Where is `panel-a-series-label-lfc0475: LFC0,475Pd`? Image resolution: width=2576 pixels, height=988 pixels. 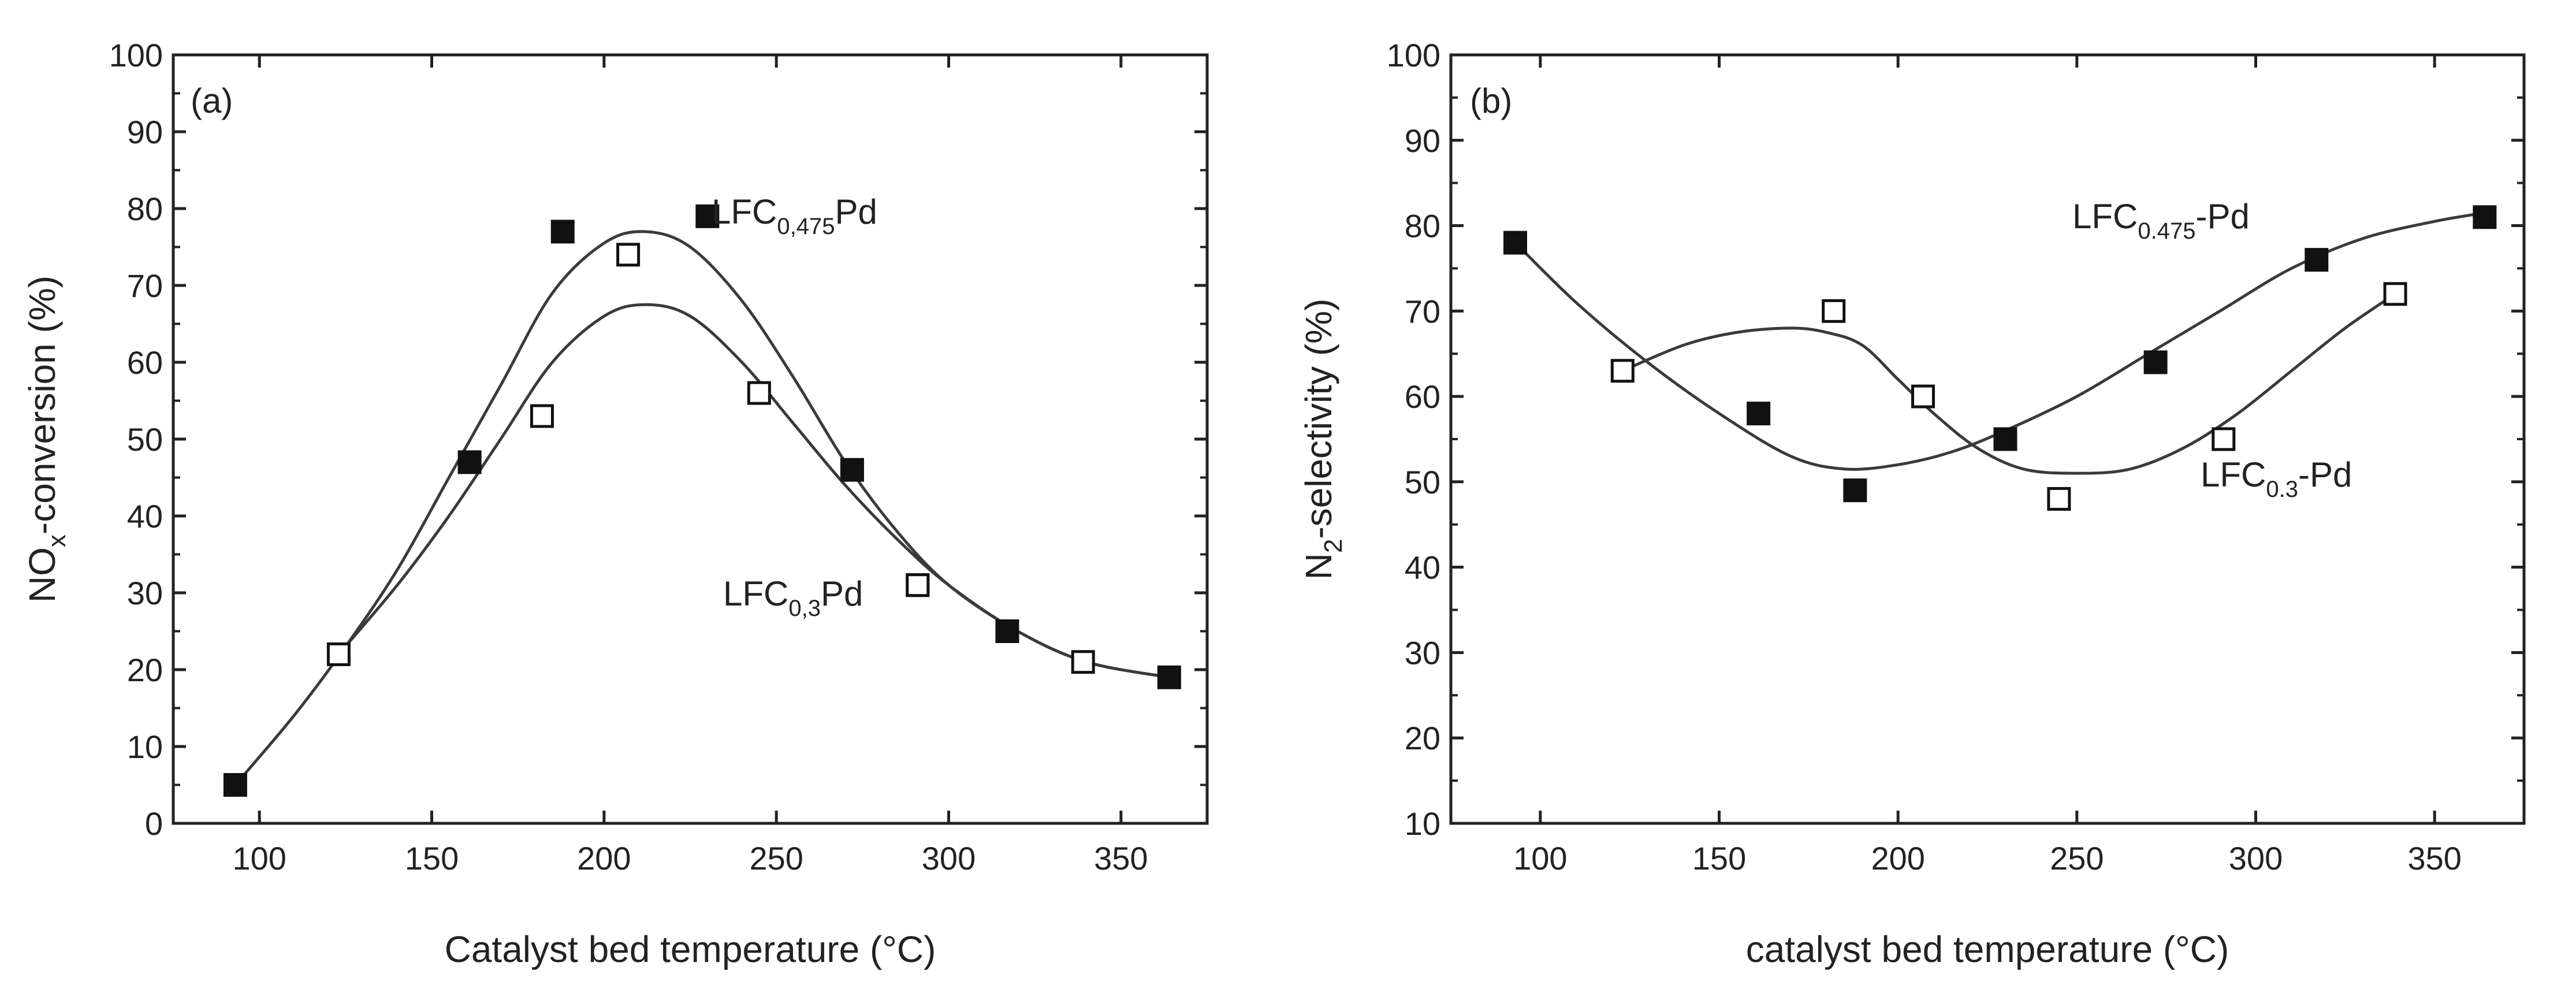 panel-a-series-label-lfc0475: LFC0,475Pd is located at coordinates (794, 215).